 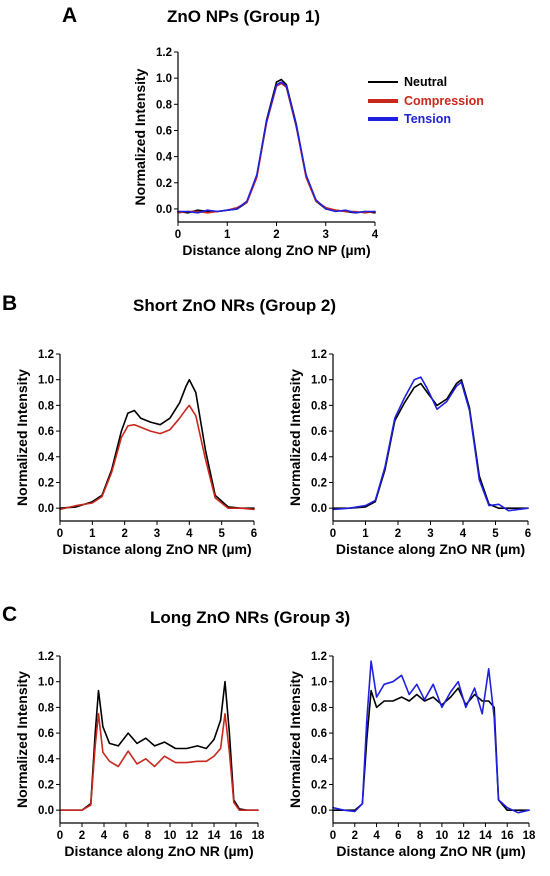 What do you see at coordinates (126, 836) in the screenshot?
I see `x-tick-label-c-left: 6` at bounding box center [126, 836].